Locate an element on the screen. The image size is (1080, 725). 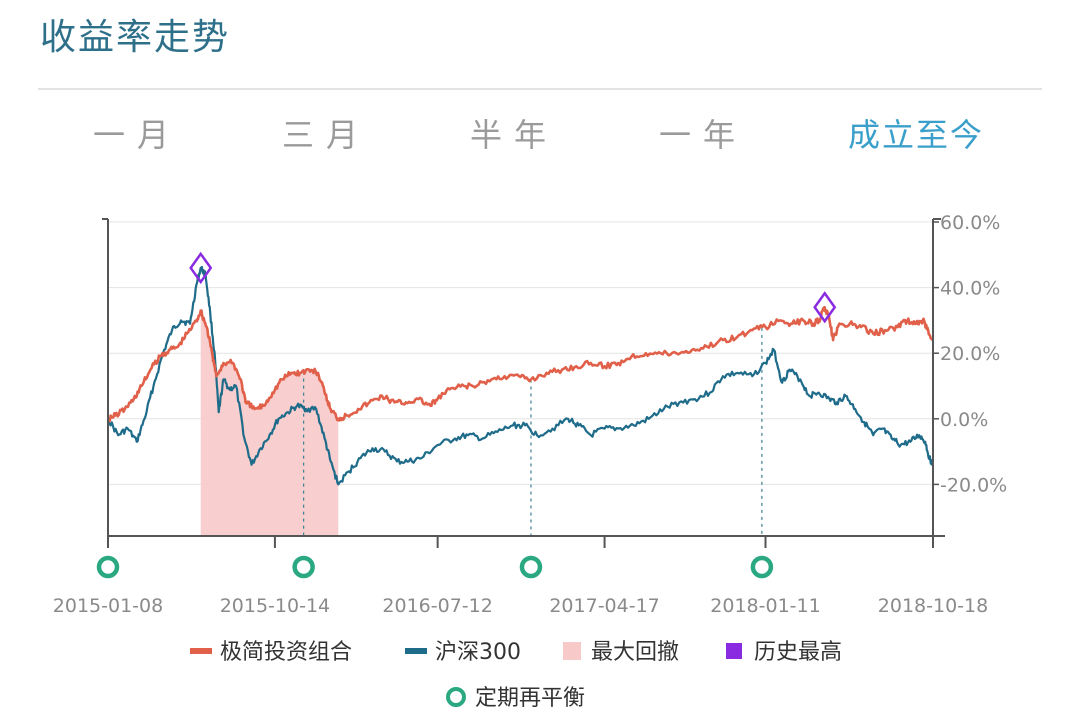
x-tick-label-5: 2018-10-18 is located at coordinates (933, 606).